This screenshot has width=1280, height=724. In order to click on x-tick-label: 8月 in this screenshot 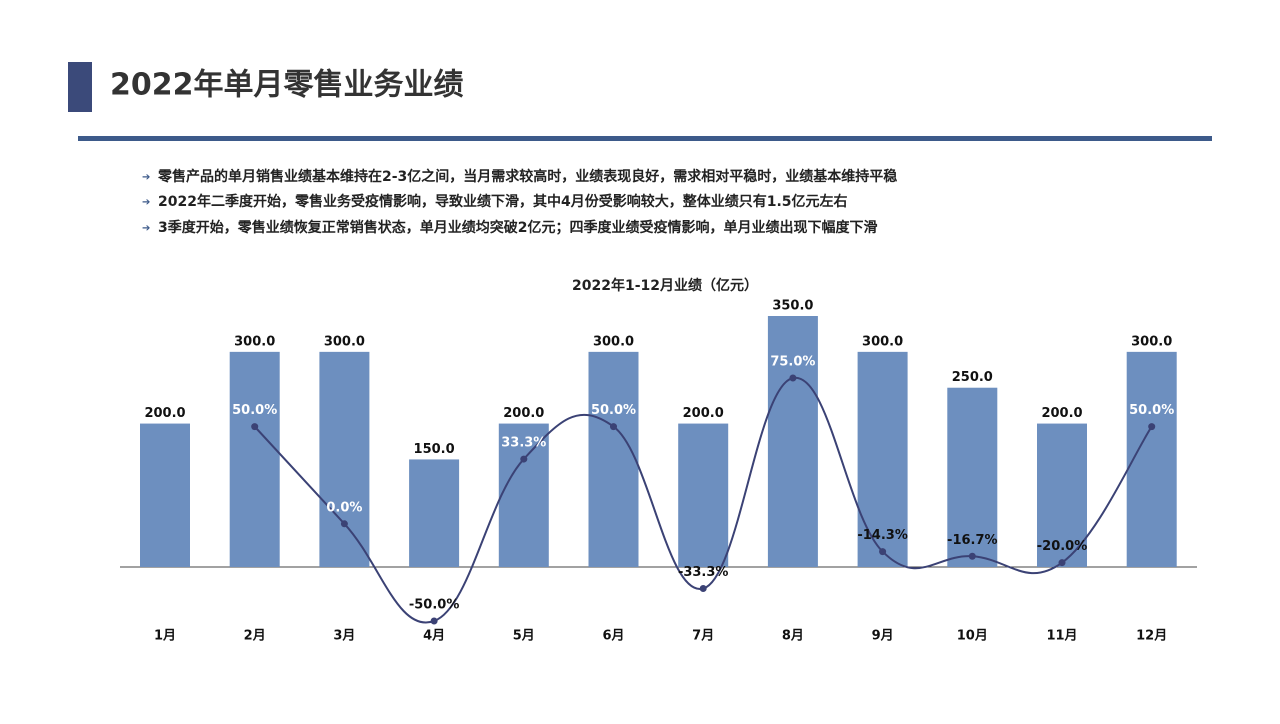, I will do `click(793, 636)`.